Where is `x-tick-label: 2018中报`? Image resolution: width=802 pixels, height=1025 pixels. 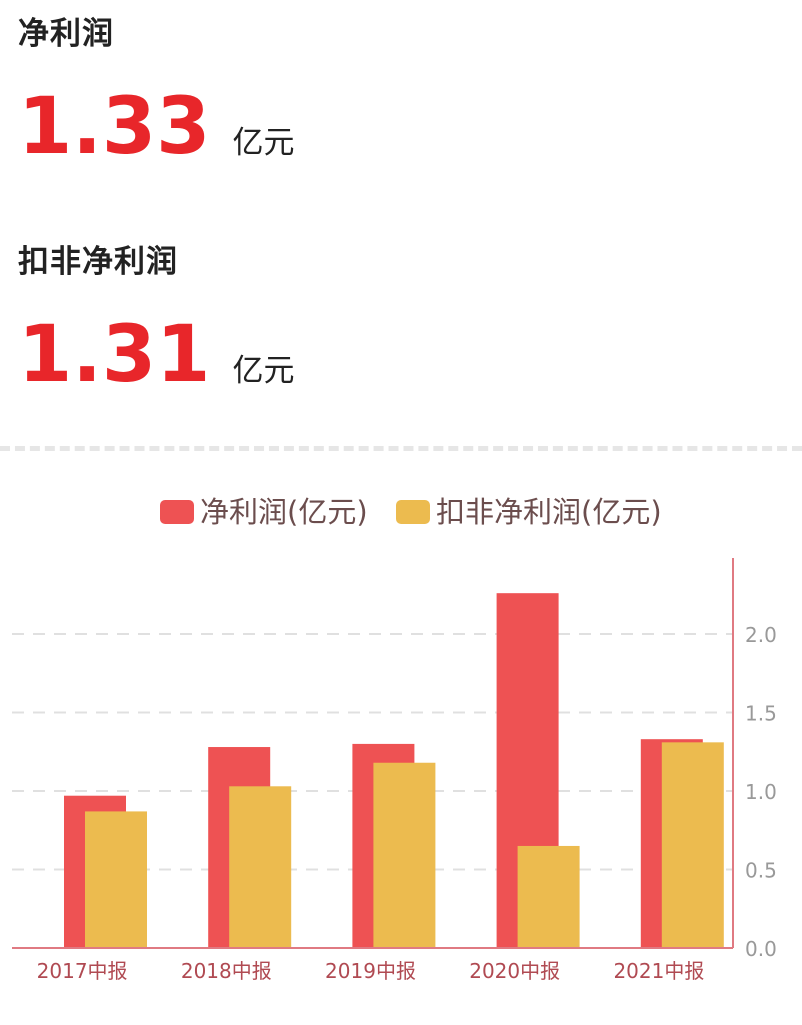 x-tick-label: 2018中报 is located at coordinates (226, 971).